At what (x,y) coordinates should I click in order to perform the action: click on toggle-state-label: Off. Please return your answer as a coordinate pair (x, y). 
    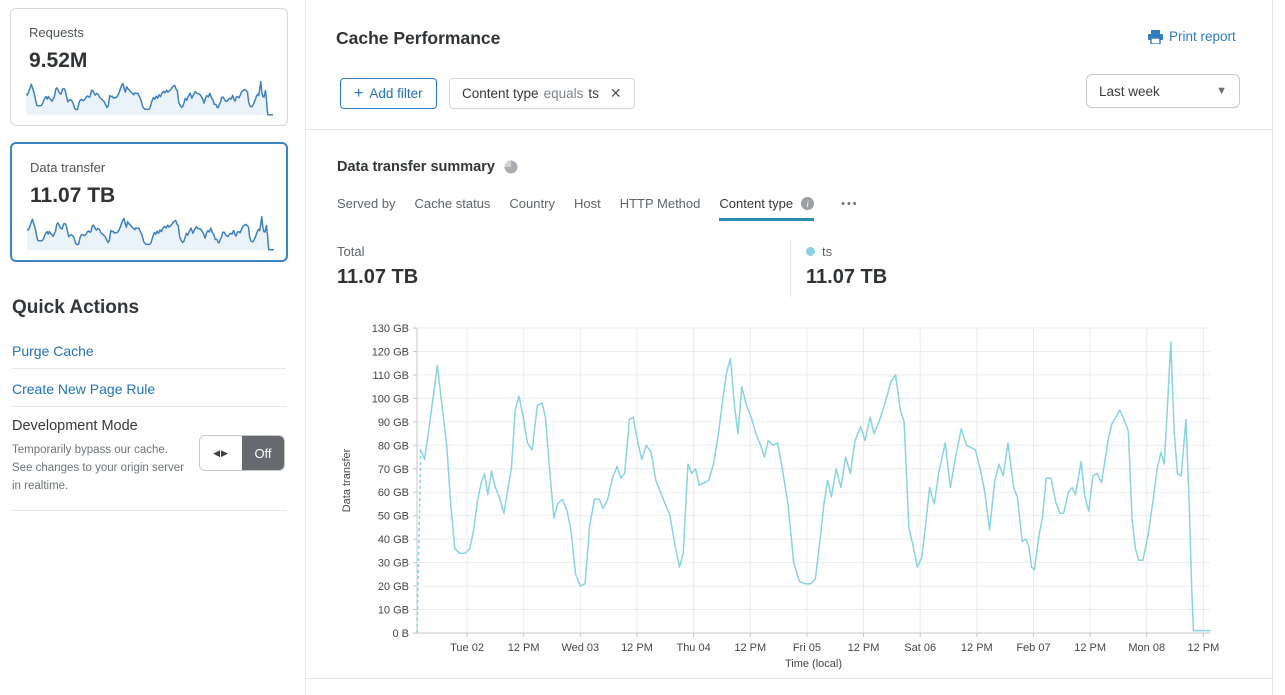
    Looking at the image, I should click on (263, 453).